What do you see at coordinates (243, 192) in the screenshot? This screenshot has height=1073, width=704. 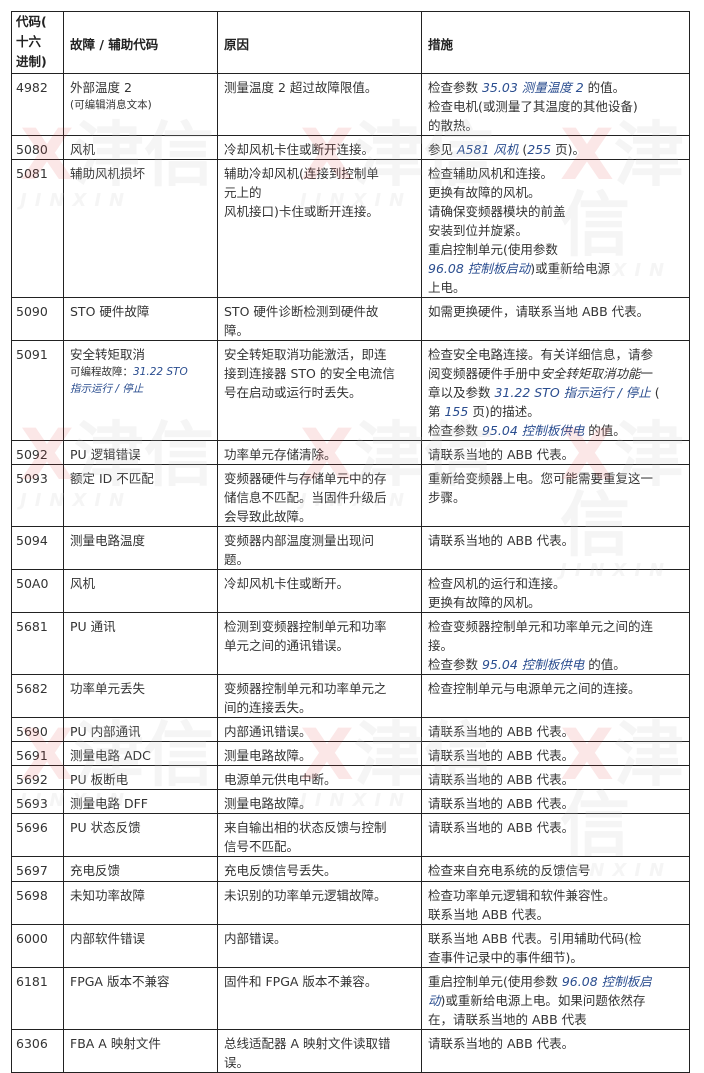 I see `text-segment: 元上的` at bounding box center [243, 192].